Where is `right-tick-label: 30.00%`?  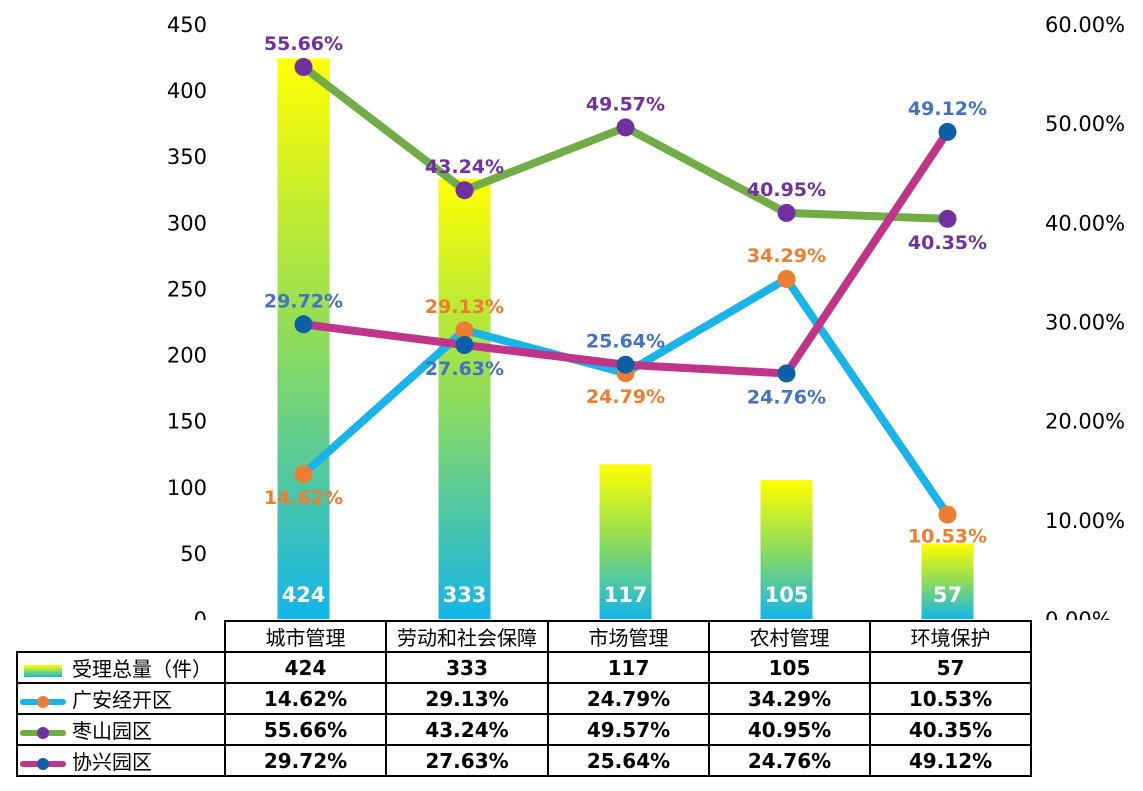 right-tick-label: 30.00% is located at coordinates (1085, 323).